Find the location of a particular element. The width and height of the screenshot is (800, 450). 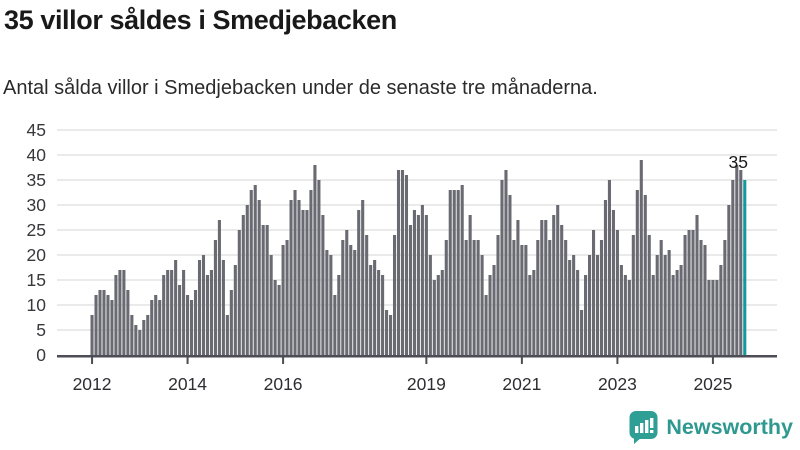

svg-text: 10 is located at coordinates (37, 305).